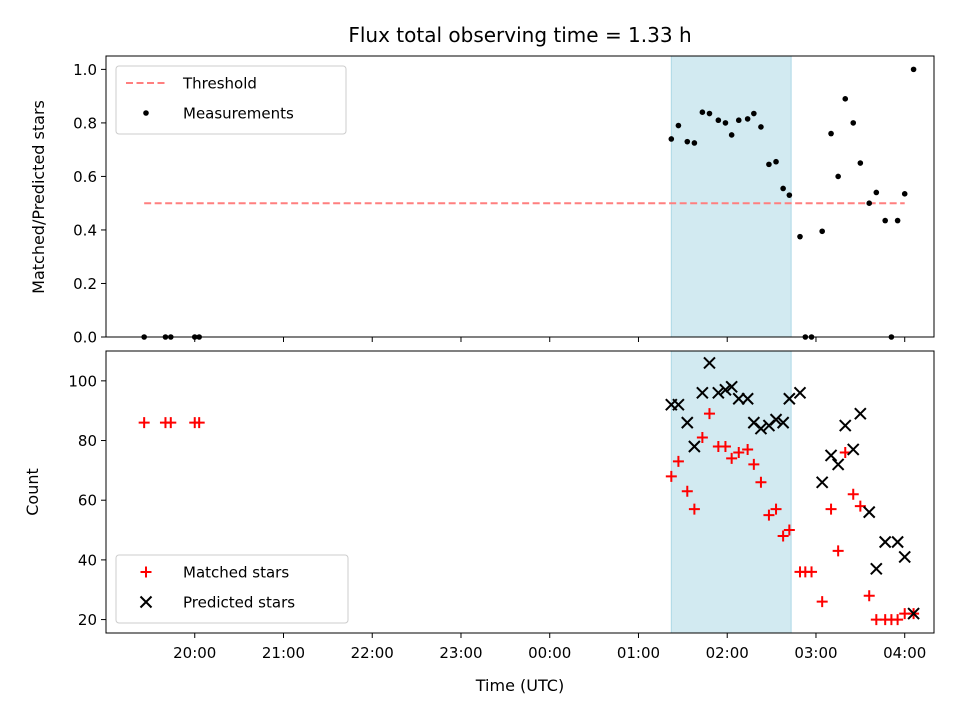 The width and height of the screenshot is (960, 720). Describe the element at coordinates (194, 653) in the screenshot. I see `x-tick-label: 20:00` at that location.